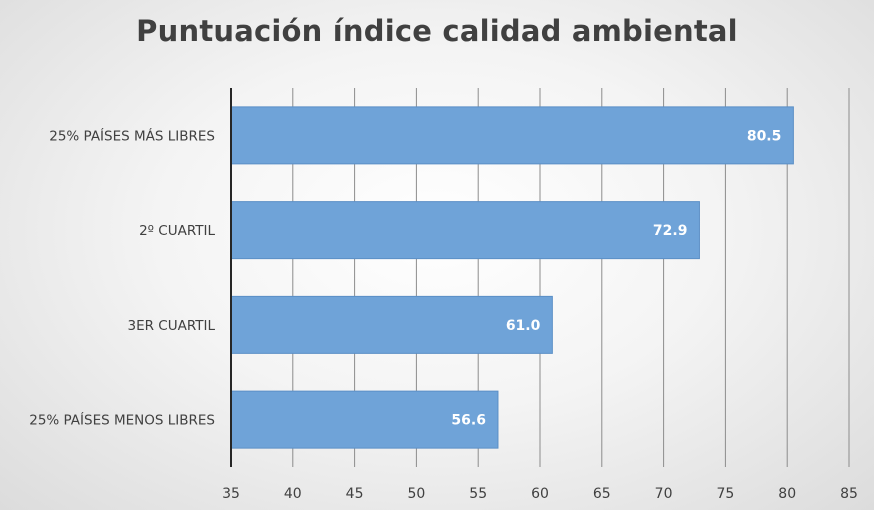  What do you see at coordinates (437, 31) in the screenshot?
I see `chart-title: Puntuación índice calidad ambiental` at bounding box center [437, 31].